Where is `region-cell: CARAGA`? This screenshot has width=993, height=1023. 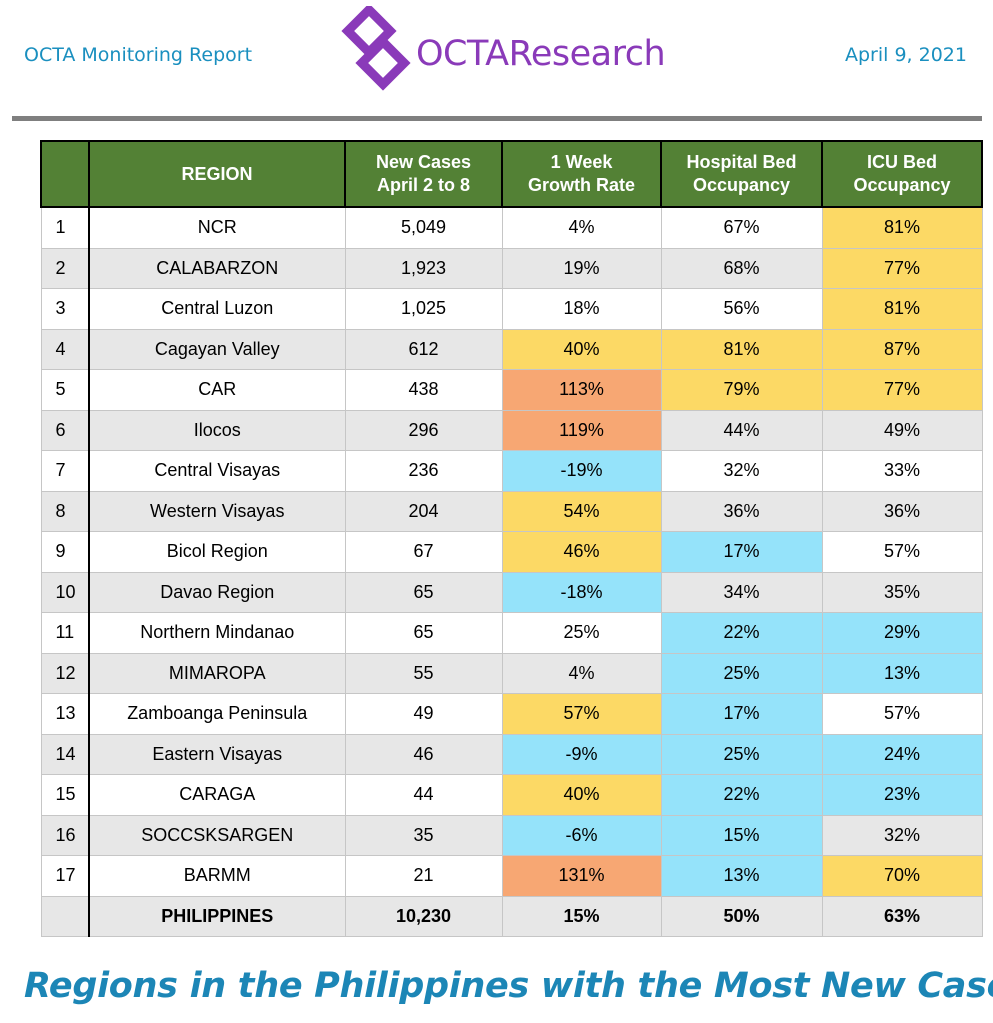
region-cell: CARAGA is located at coordinates (217, 795).